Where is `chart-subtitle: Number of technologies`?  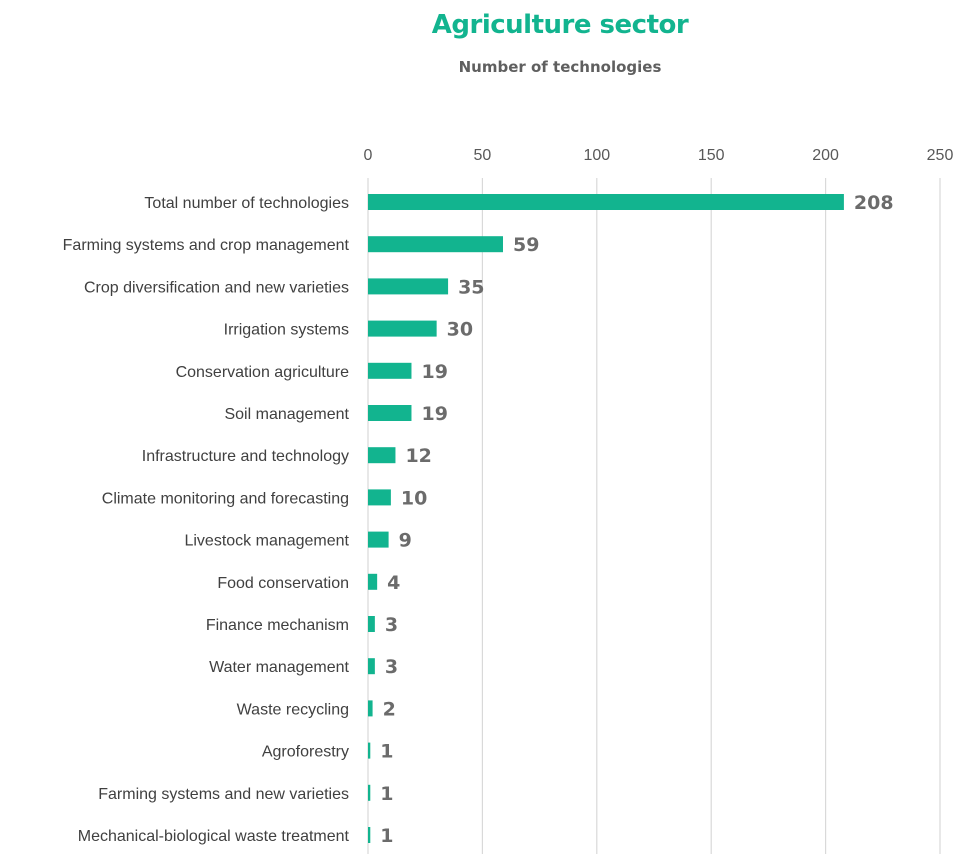 chart-subtitle: Number of technologies is located at coordinates (560, 67).